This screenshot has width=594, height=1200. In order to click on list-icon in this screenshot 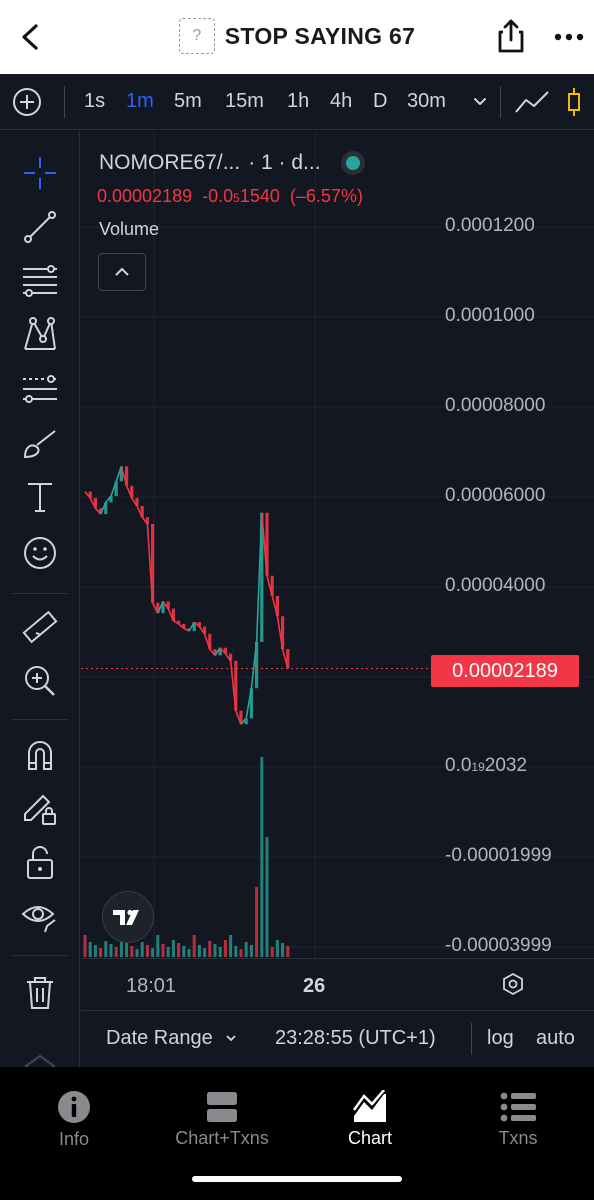, I will do `click(518, 1106)`.